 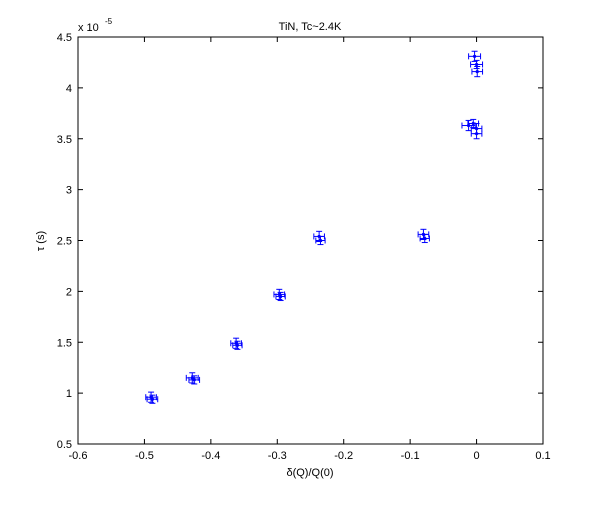 I want to click on y-axis-exponent-prefix: x 10, so click(x=88, y=28).